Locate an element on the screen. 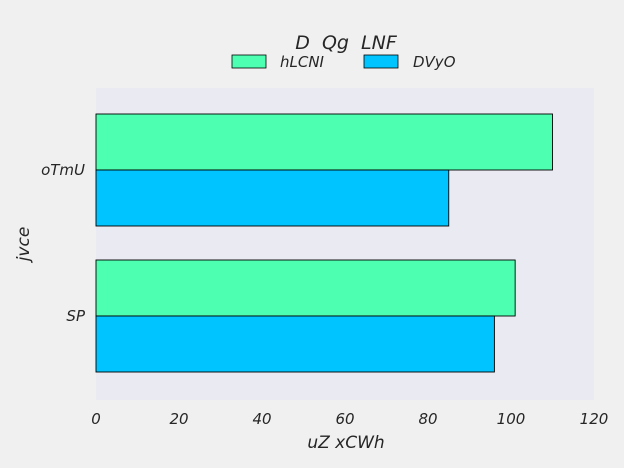 This screenshot has height=468, width=624. y-tick-labels: oTmU SP is located at coordinates (63, 243).